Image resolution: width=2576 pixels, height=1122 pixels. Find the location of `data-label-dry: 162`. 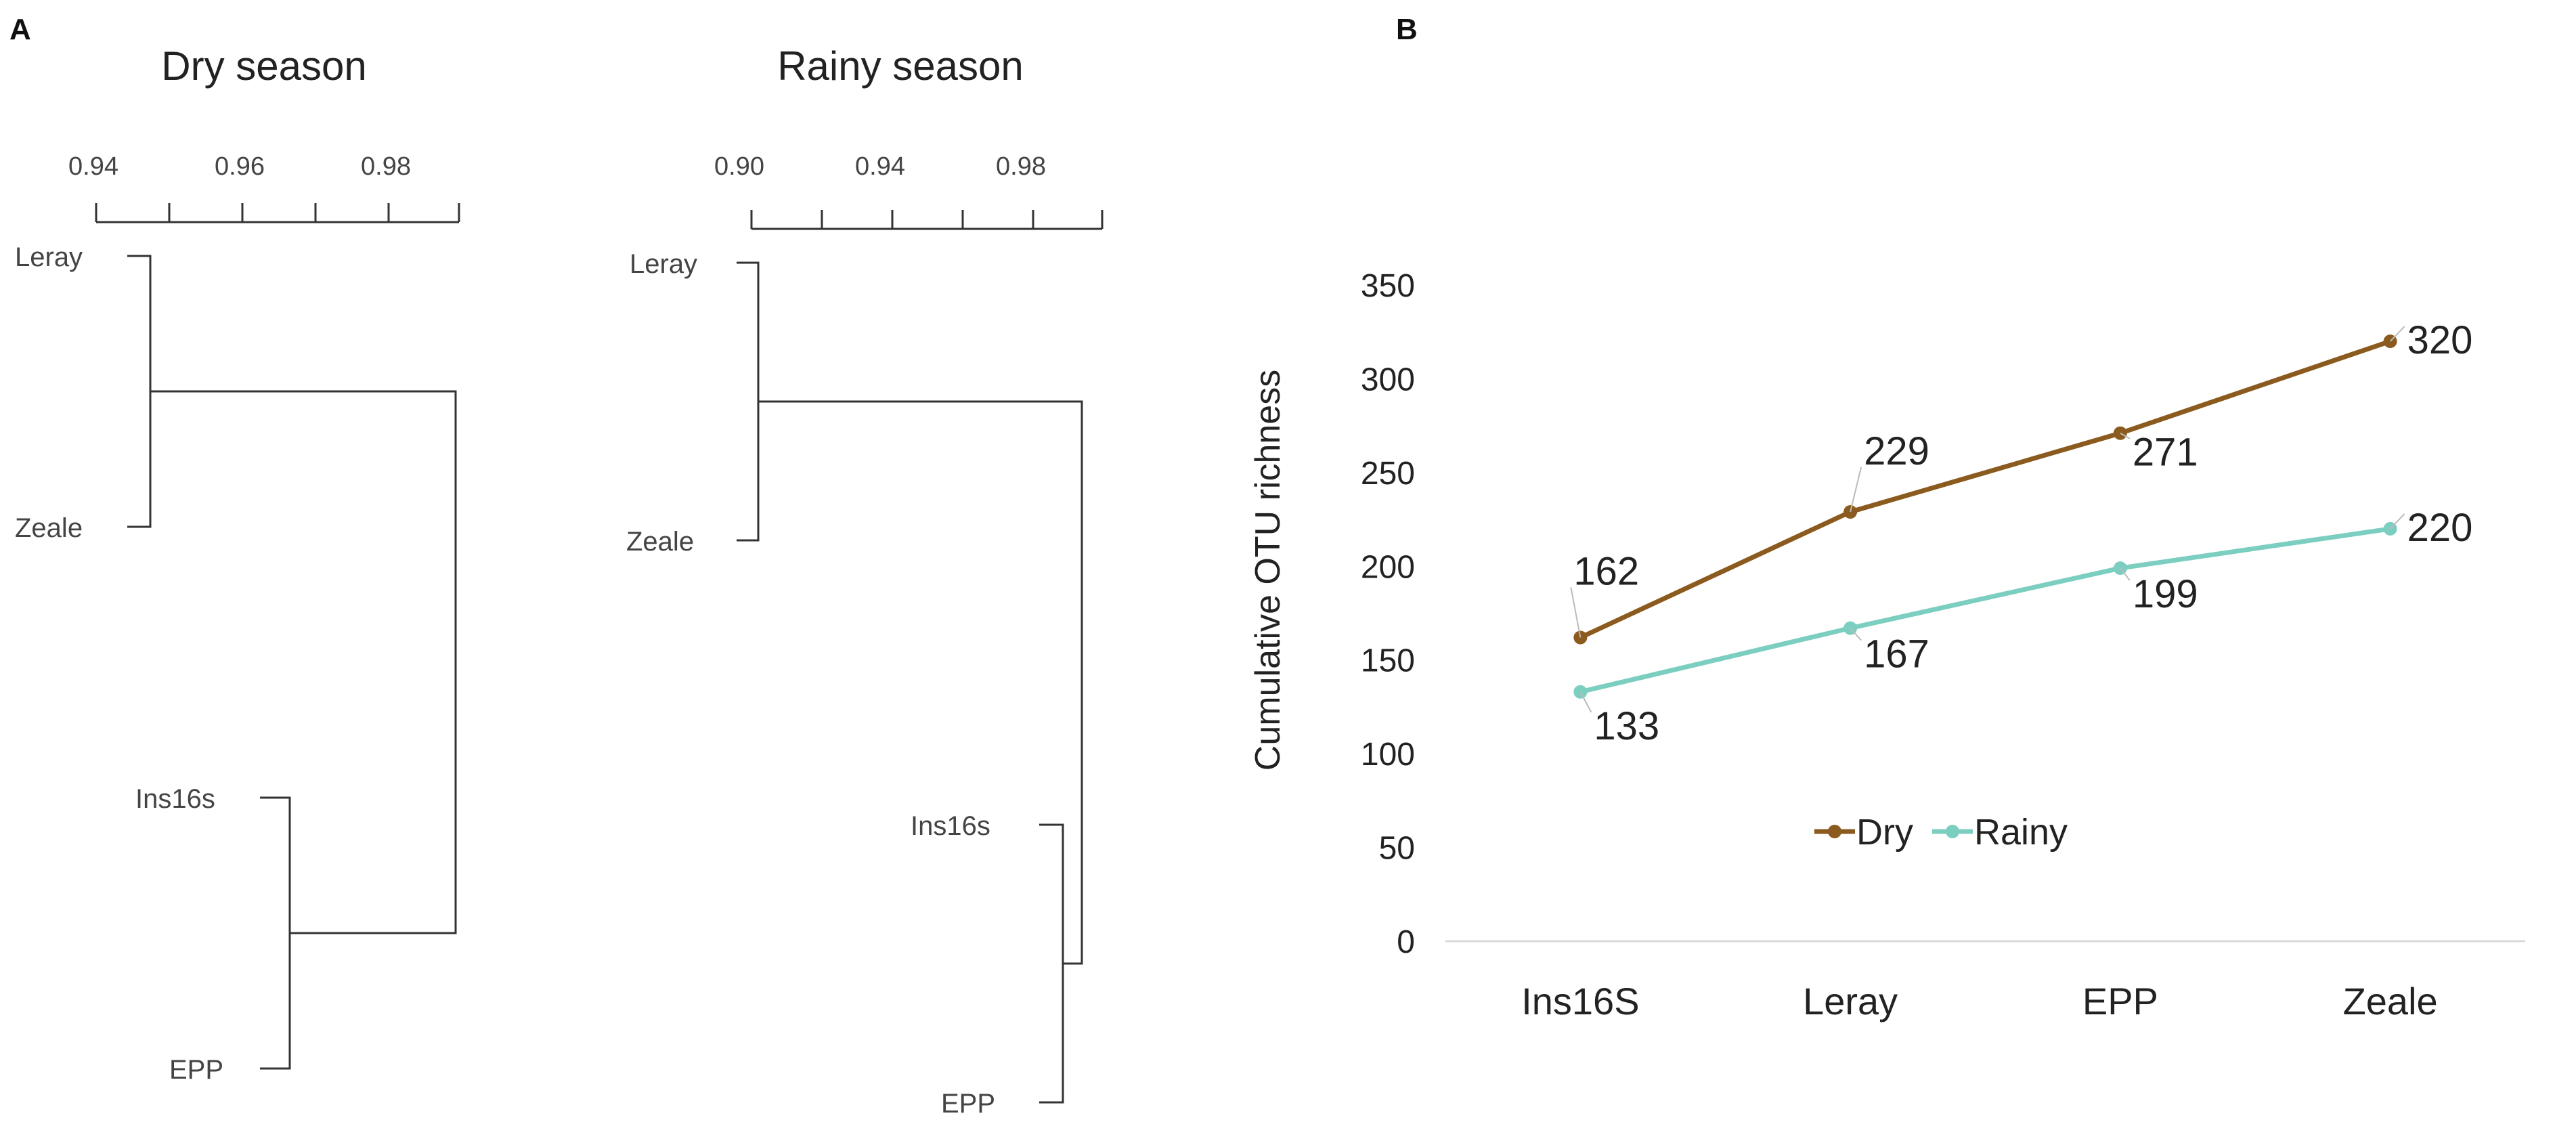

data-label-dry: 162 is located at coordinates (1606, 571).